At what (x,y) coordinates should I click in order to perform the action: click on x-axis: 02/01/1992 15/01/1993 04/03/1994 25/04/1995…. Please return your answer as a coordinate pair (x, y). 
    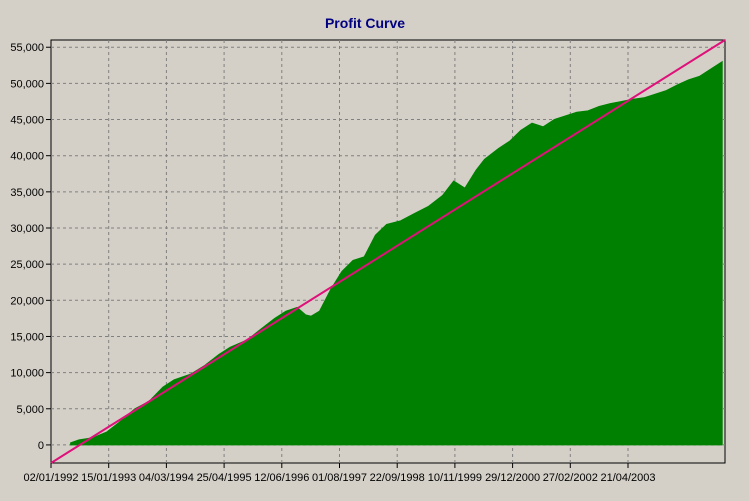
    Looking at the image, I should click on (339, 473).